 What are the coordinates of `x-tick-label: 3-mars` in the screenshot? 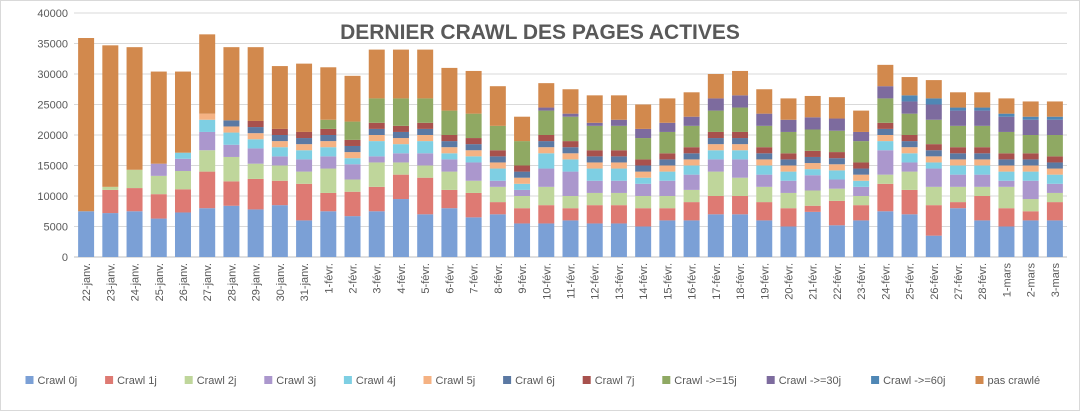 It's located at (1056, 280).